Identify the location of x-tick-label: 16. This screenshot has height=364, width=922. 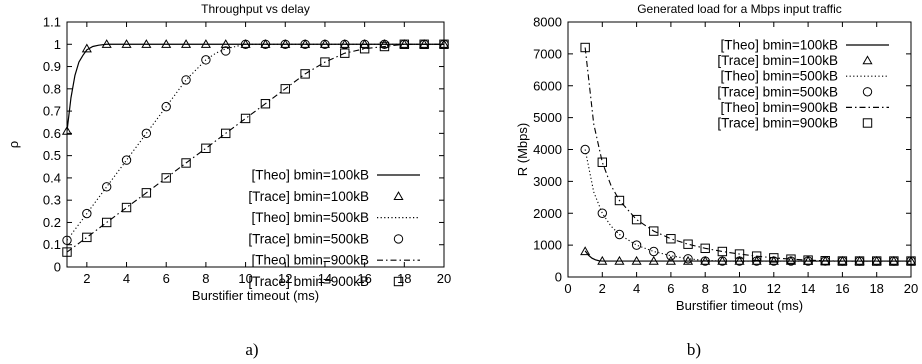
(842, 288).